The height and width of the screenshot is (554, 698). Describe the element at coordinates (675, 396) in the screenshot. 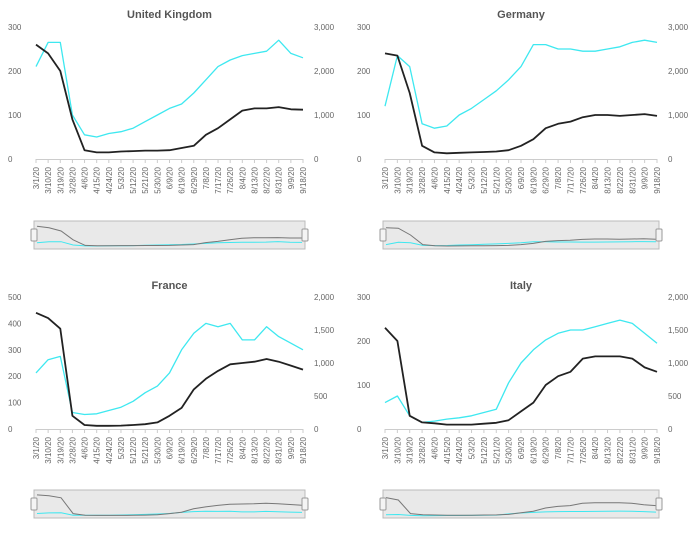

I see `y-right-tick-label: 500` at that location.